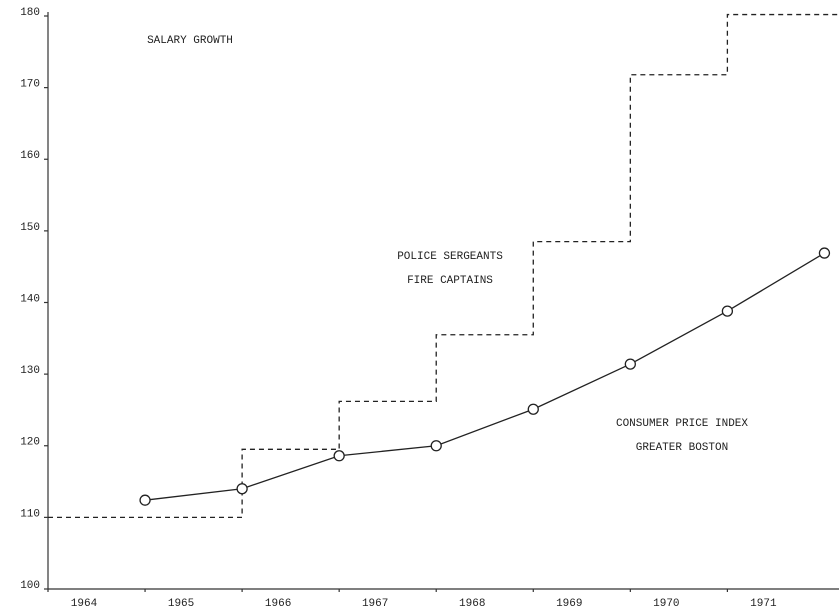  I want to click on y-tick-label: 170, so click(30, 85).